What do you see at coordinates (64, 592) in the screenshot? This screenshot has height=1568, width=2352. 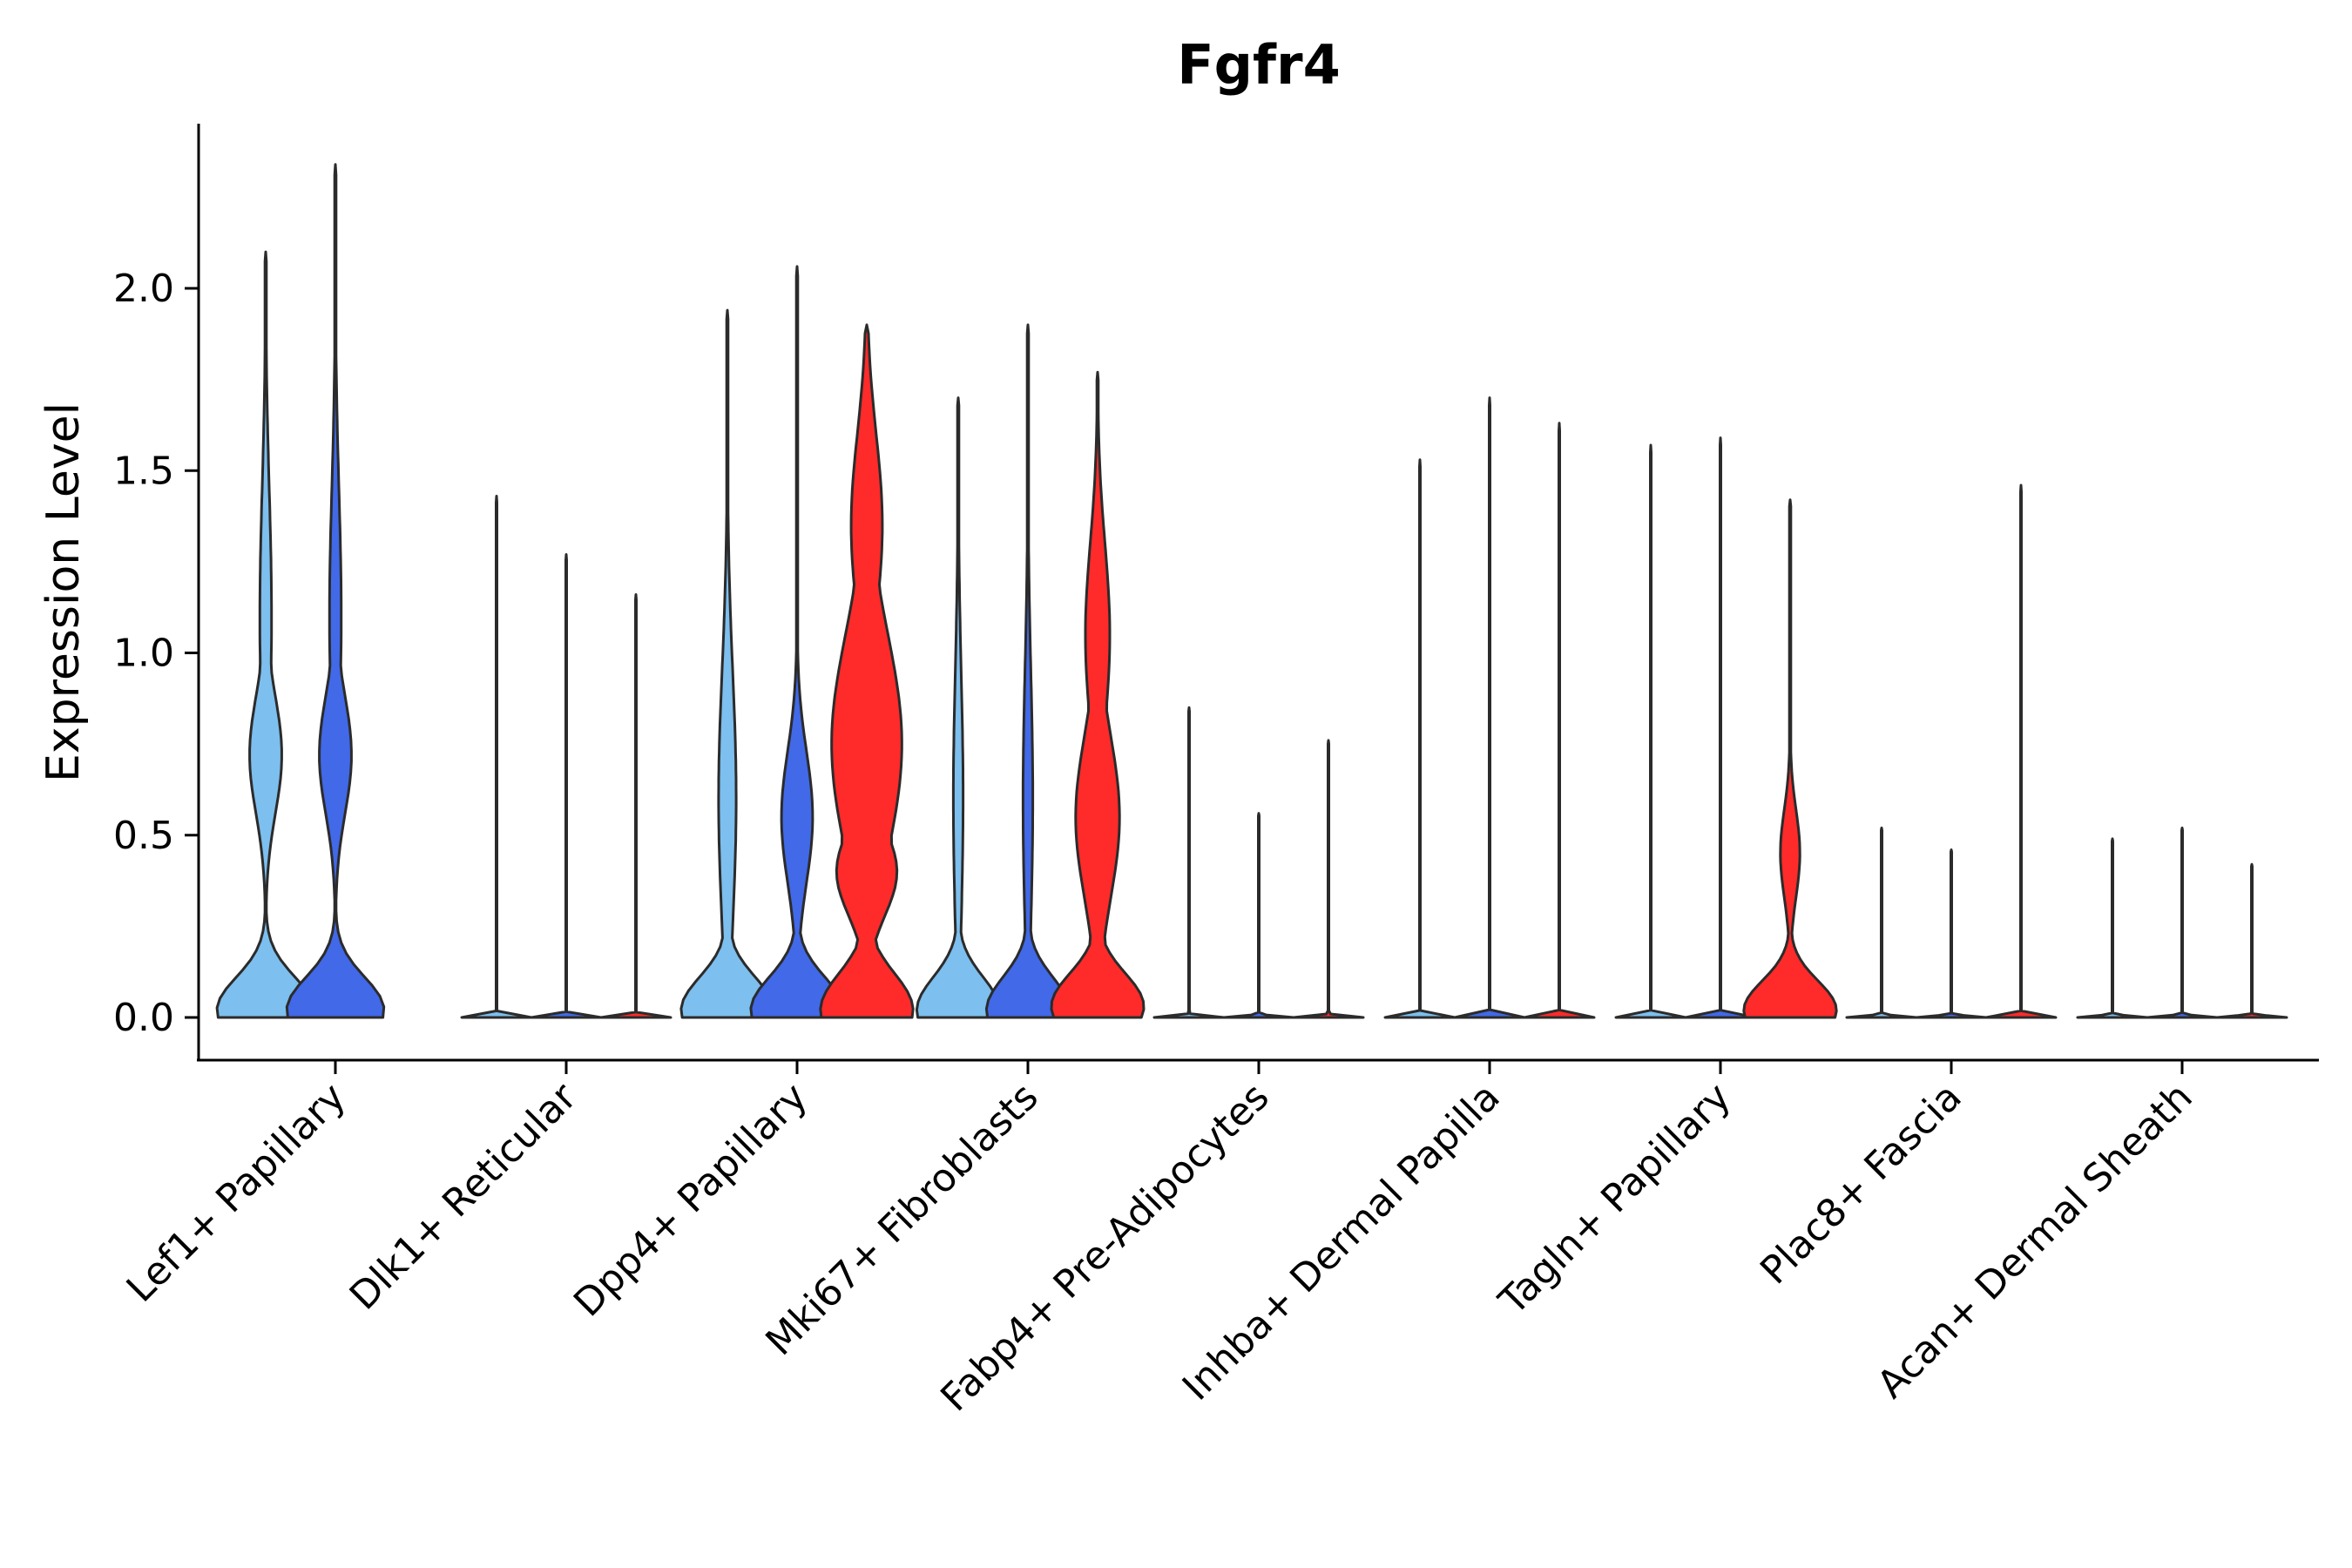 I see `y-axis-title: Expression Level` at bounding box center [64, 592].